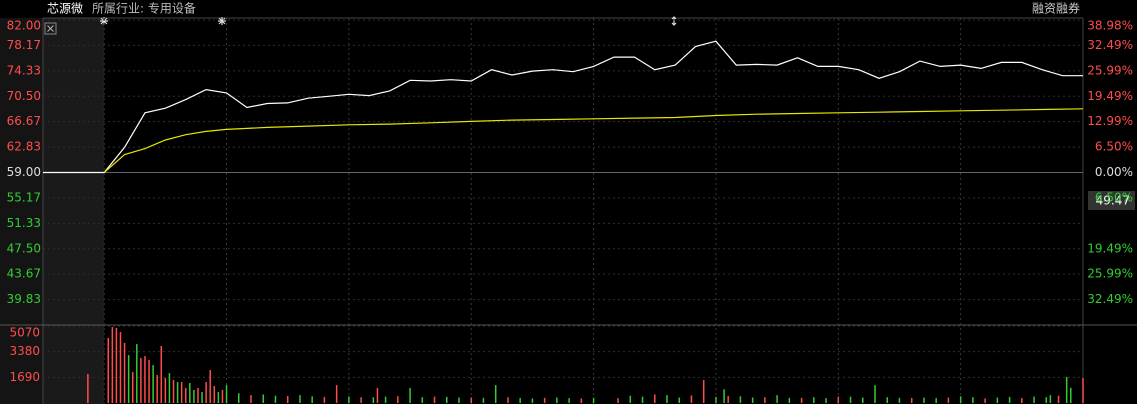 The height and width of the screenshot is (404, 1137). What do you see at coordinates (24, 172) in the screenshot?
I see `y-tick-label: 59.00` at bounding box center [24, 172].